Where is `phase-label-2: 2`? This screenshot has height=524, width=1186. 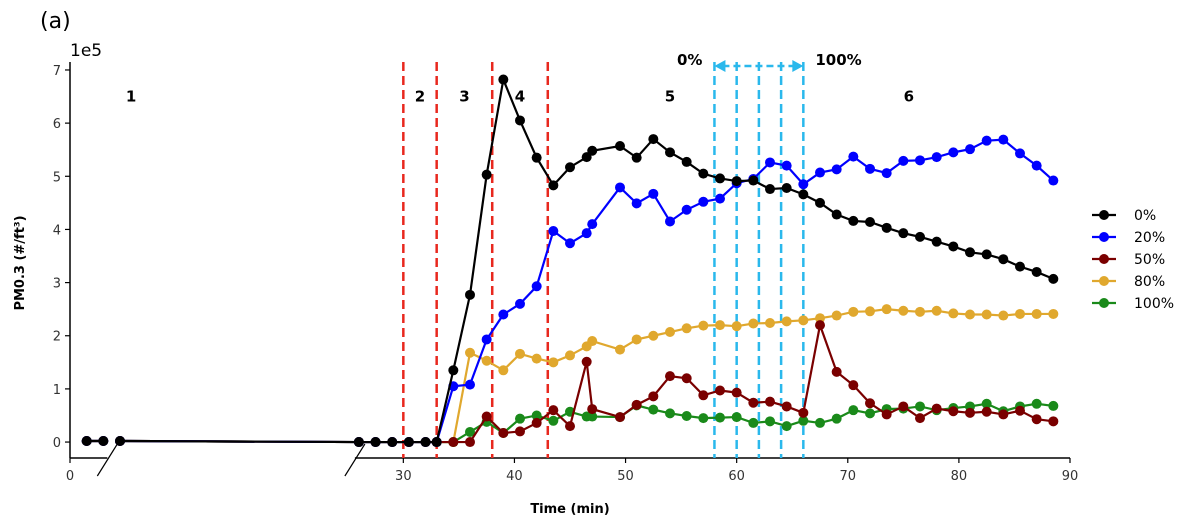
phase-label-2: 2 is located at coordinates (420, 97).